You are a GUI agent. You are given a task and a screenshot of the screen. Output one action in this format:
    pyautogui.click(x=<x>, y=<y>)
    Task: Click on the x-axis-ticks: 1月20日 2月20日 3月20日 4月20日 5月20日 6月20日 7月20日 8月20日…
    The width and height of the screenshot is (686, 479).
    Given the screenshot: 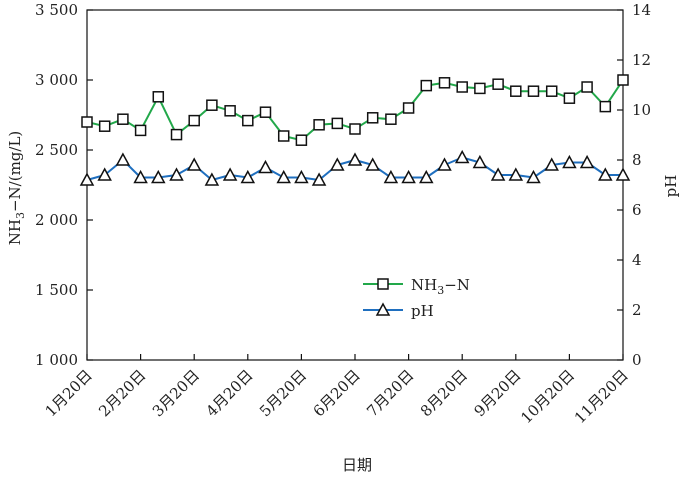 What is the action you would take?
    pyautogui.click(x=337, y=390)
    